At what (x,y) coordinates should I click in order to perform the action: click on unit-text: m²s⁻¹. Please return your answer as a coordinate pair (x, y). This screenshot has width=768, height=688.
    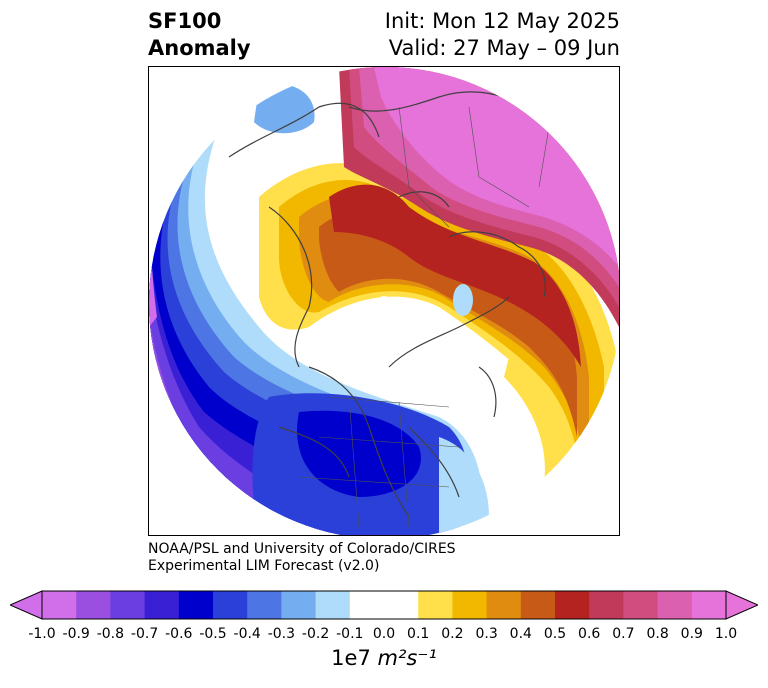
    Looking at the image, I should click on (407, 658).